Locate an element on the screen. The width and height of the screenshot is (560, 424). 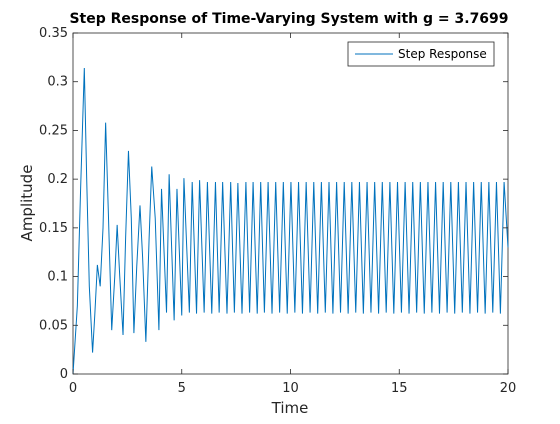
legend: Step Response is located at coordinates (421, 54).